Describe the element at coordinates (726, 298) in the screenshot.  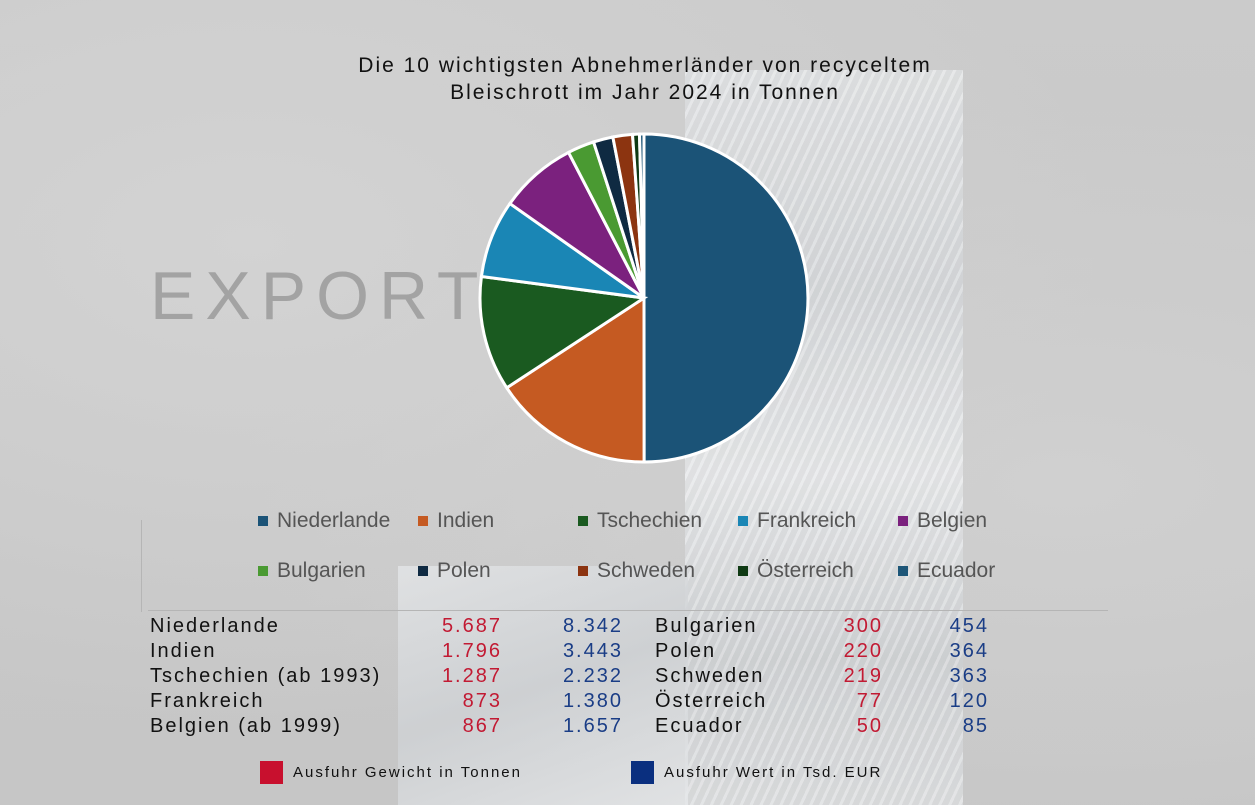
I see `pie-slice-niederlande` at that location.